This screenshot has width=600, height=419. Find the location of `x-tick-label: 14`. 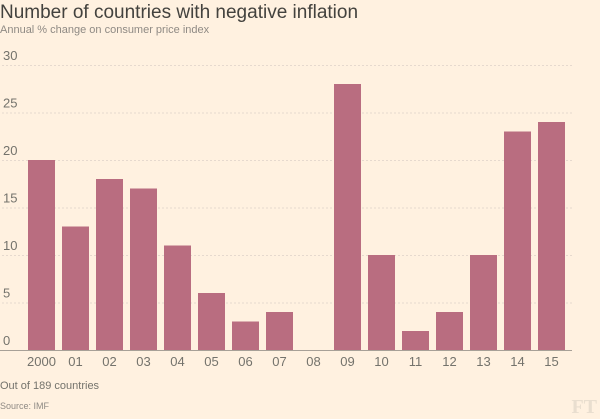

x-tick-label: 14 is located at coordinates (517, 361).